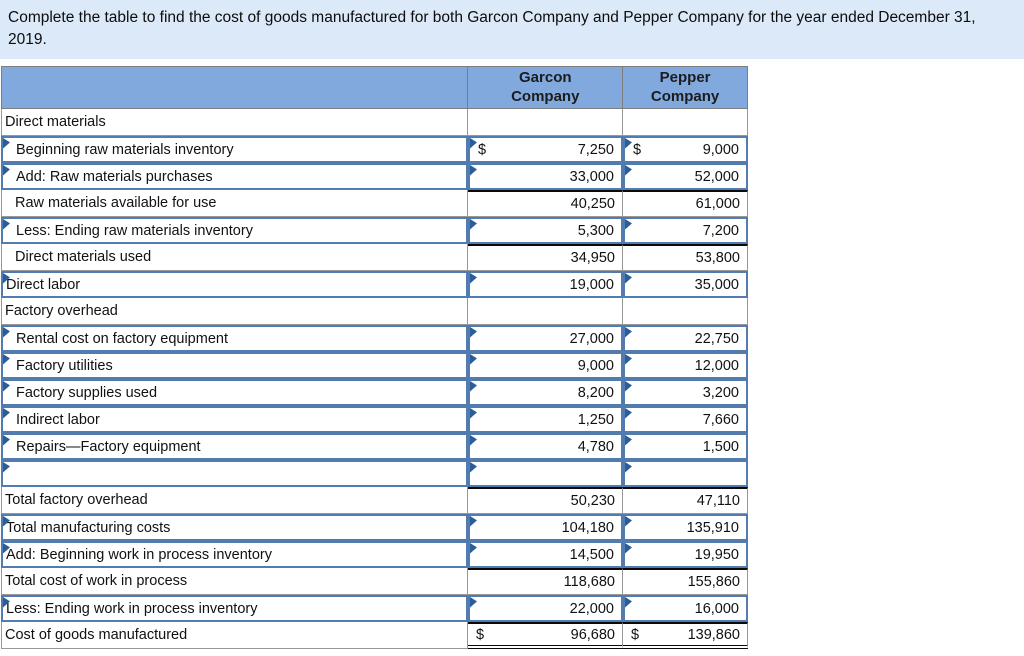 This screenshot has width=1024, height=656. I want to click on garcon-value-cell: $96,680, so click(545, 636).